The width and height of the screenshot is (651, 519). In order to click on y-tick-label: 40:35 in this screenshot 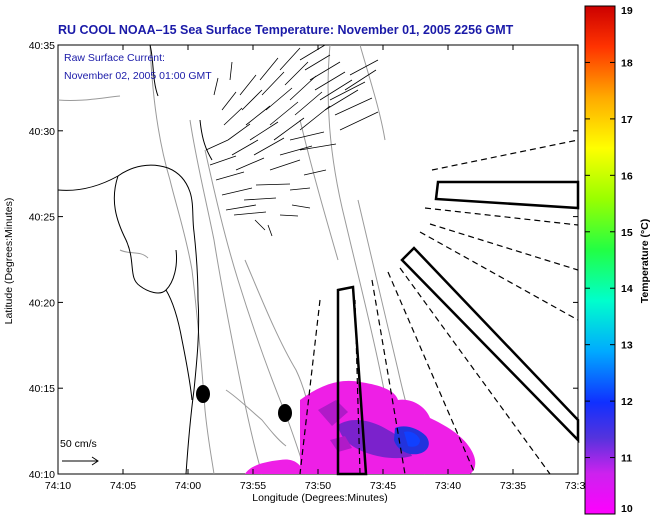, I will do `click(42, 46)`.